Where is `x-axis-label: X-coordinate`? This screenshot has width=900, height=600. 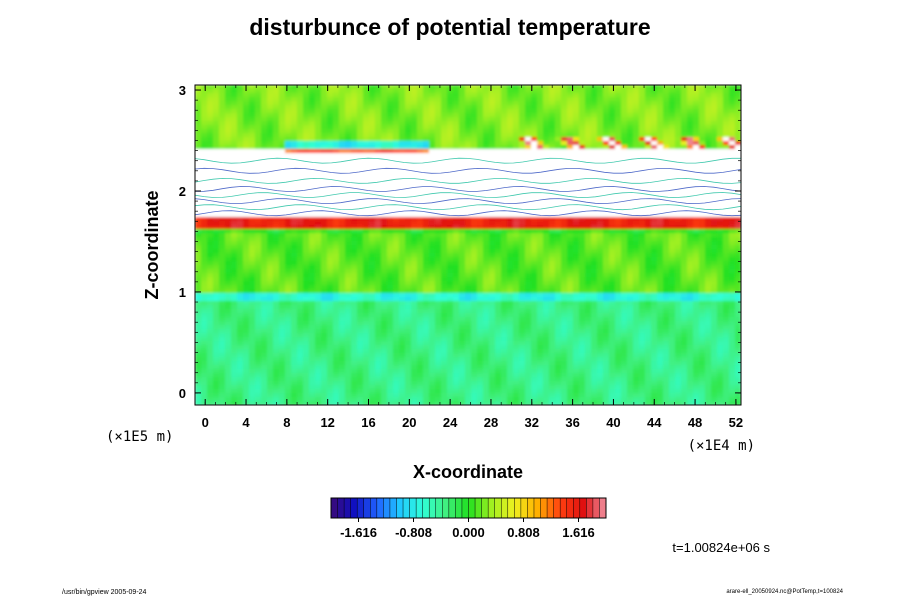
x-axis-label: X-coordinate is located at coordinates (468, 472).